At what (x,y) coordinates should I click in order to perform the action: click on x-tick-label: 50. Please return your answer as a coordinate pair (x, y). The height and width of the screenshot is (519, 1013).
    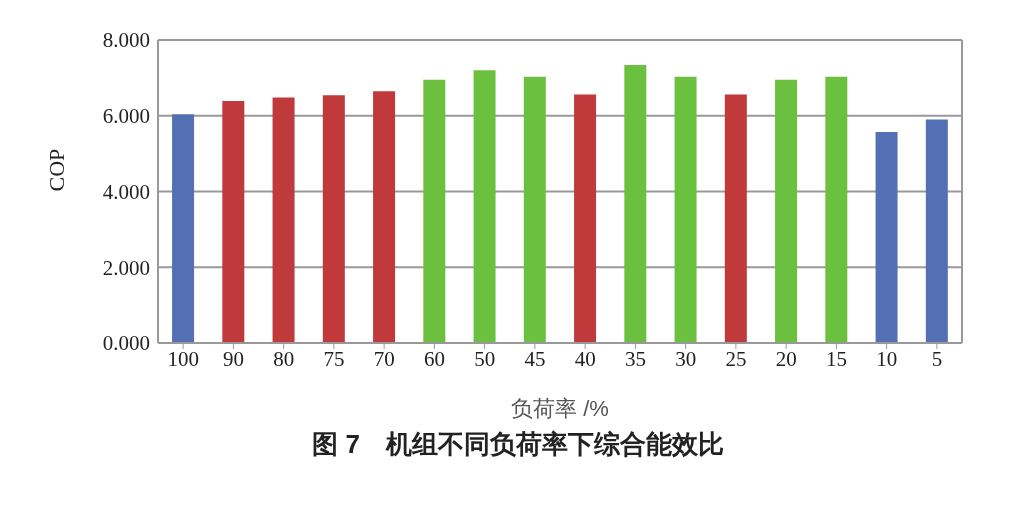
    Looking at the image, I should click on (485, 358).